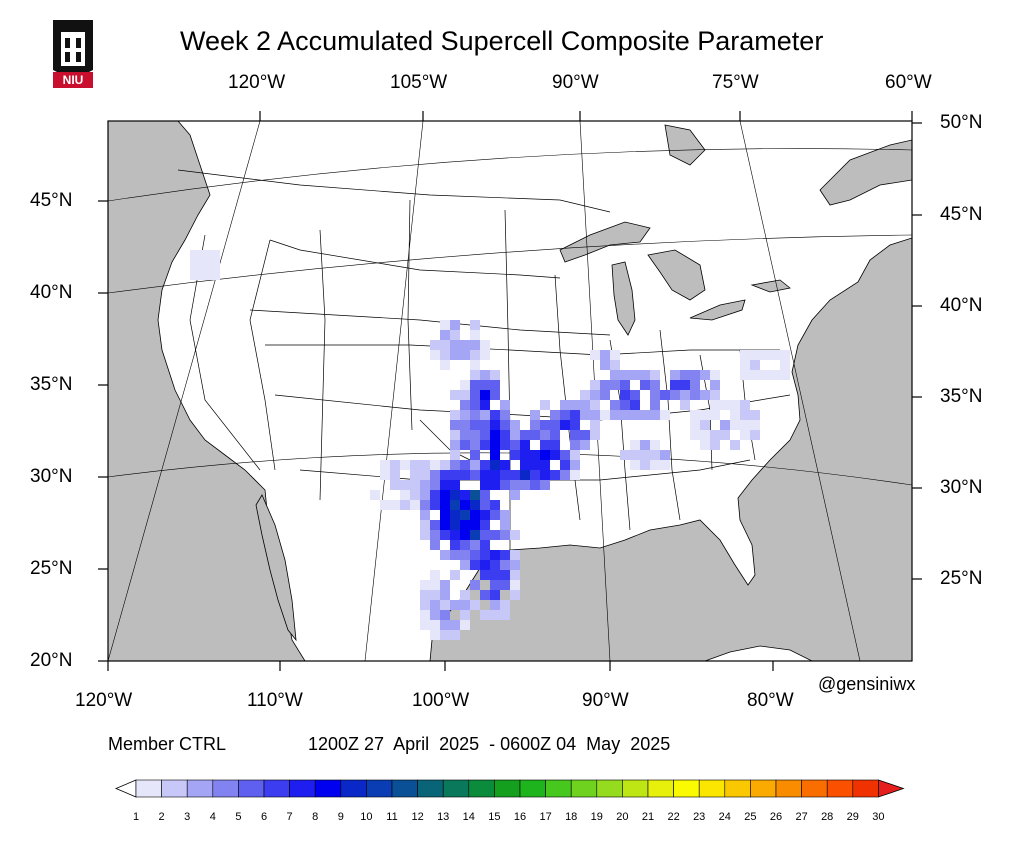 This screenshot has width=1020, height=852. What do you see at coordinates (908, 82) in the screenshot?
I see `top-lon-label: 60°W` at bounding box center [908, 82].